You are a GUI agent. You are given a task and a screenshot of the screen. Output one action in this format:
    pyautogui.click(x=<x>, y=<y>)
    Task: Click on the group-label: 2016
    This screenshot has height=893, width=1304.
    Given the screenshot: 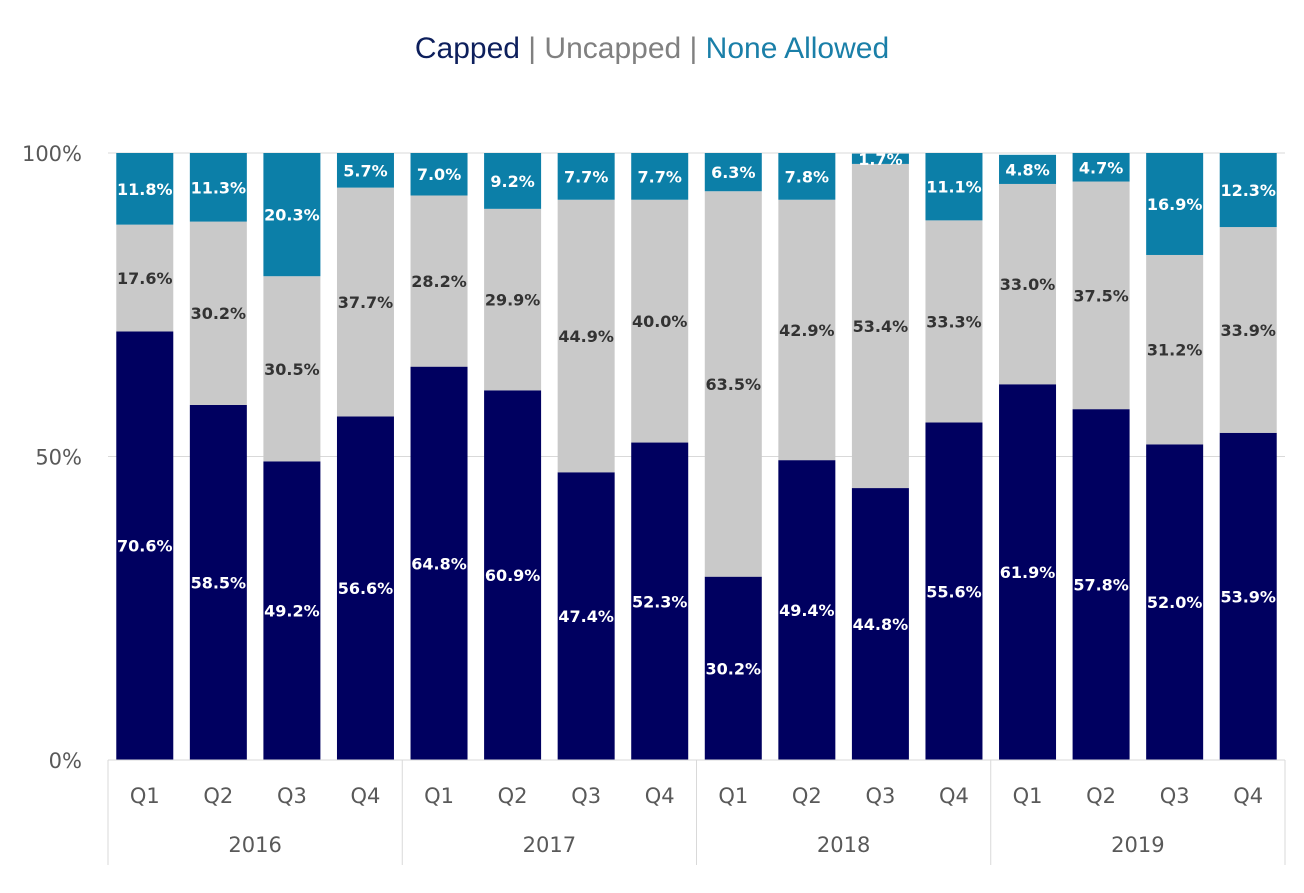 What is the action you would take?
    pyautogui.click(x=254, y=845)
    